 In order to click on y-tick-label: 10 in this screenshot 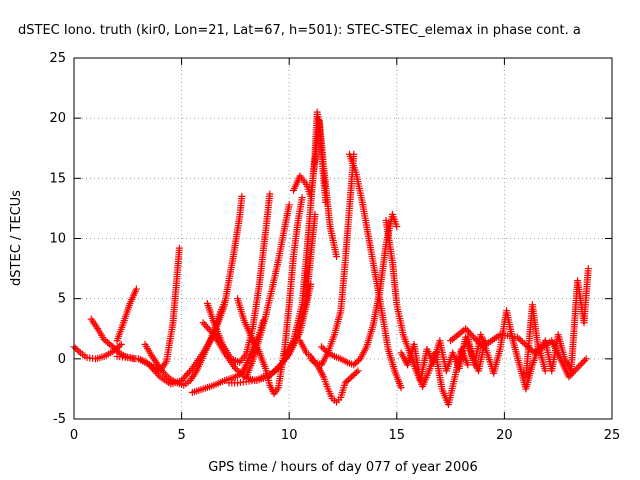, I will do `click(57, 239)`.